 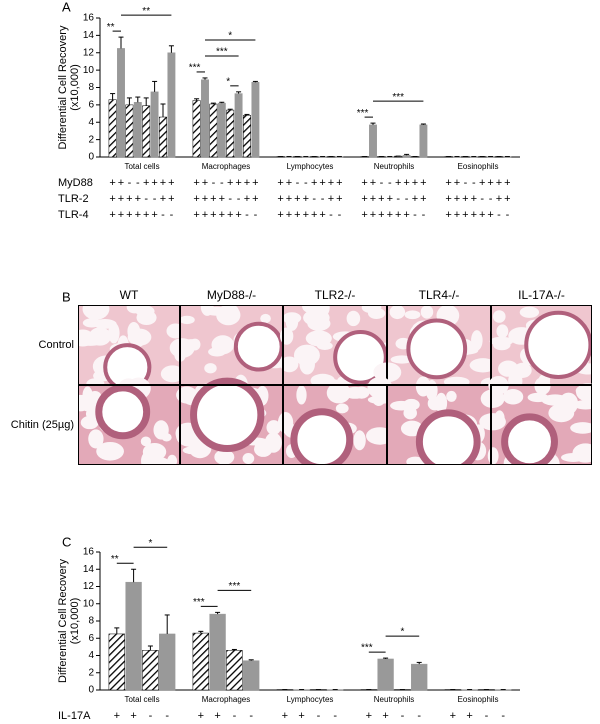 What do you see at coordinates (222, 52) in the screenshot?
I see `significance-label: ***` at bounding box center [222, 52].